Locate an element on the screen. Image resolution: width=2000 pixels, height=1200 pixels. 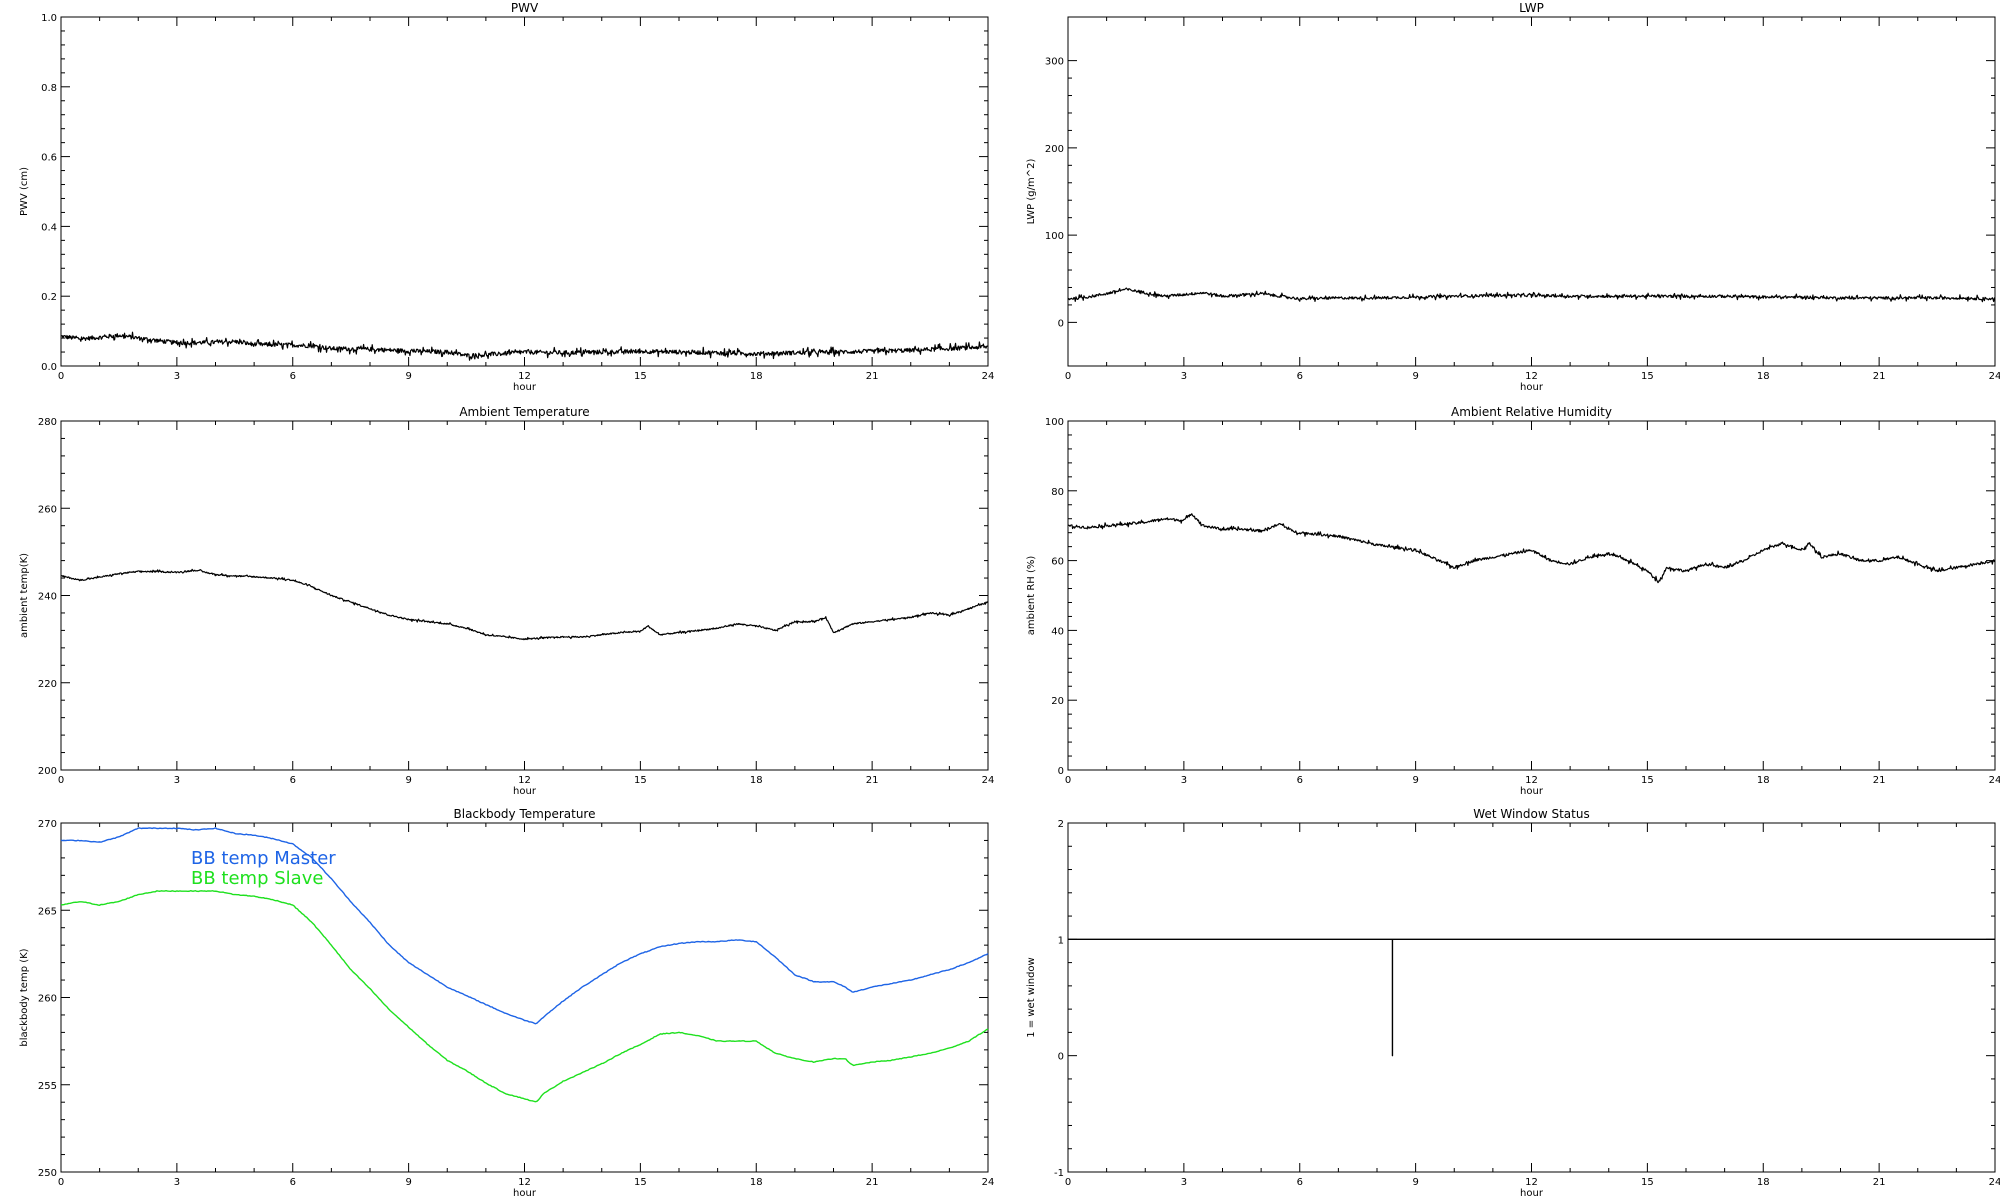
y-tick-label: 0.0 is located at coordinates (49, 367).